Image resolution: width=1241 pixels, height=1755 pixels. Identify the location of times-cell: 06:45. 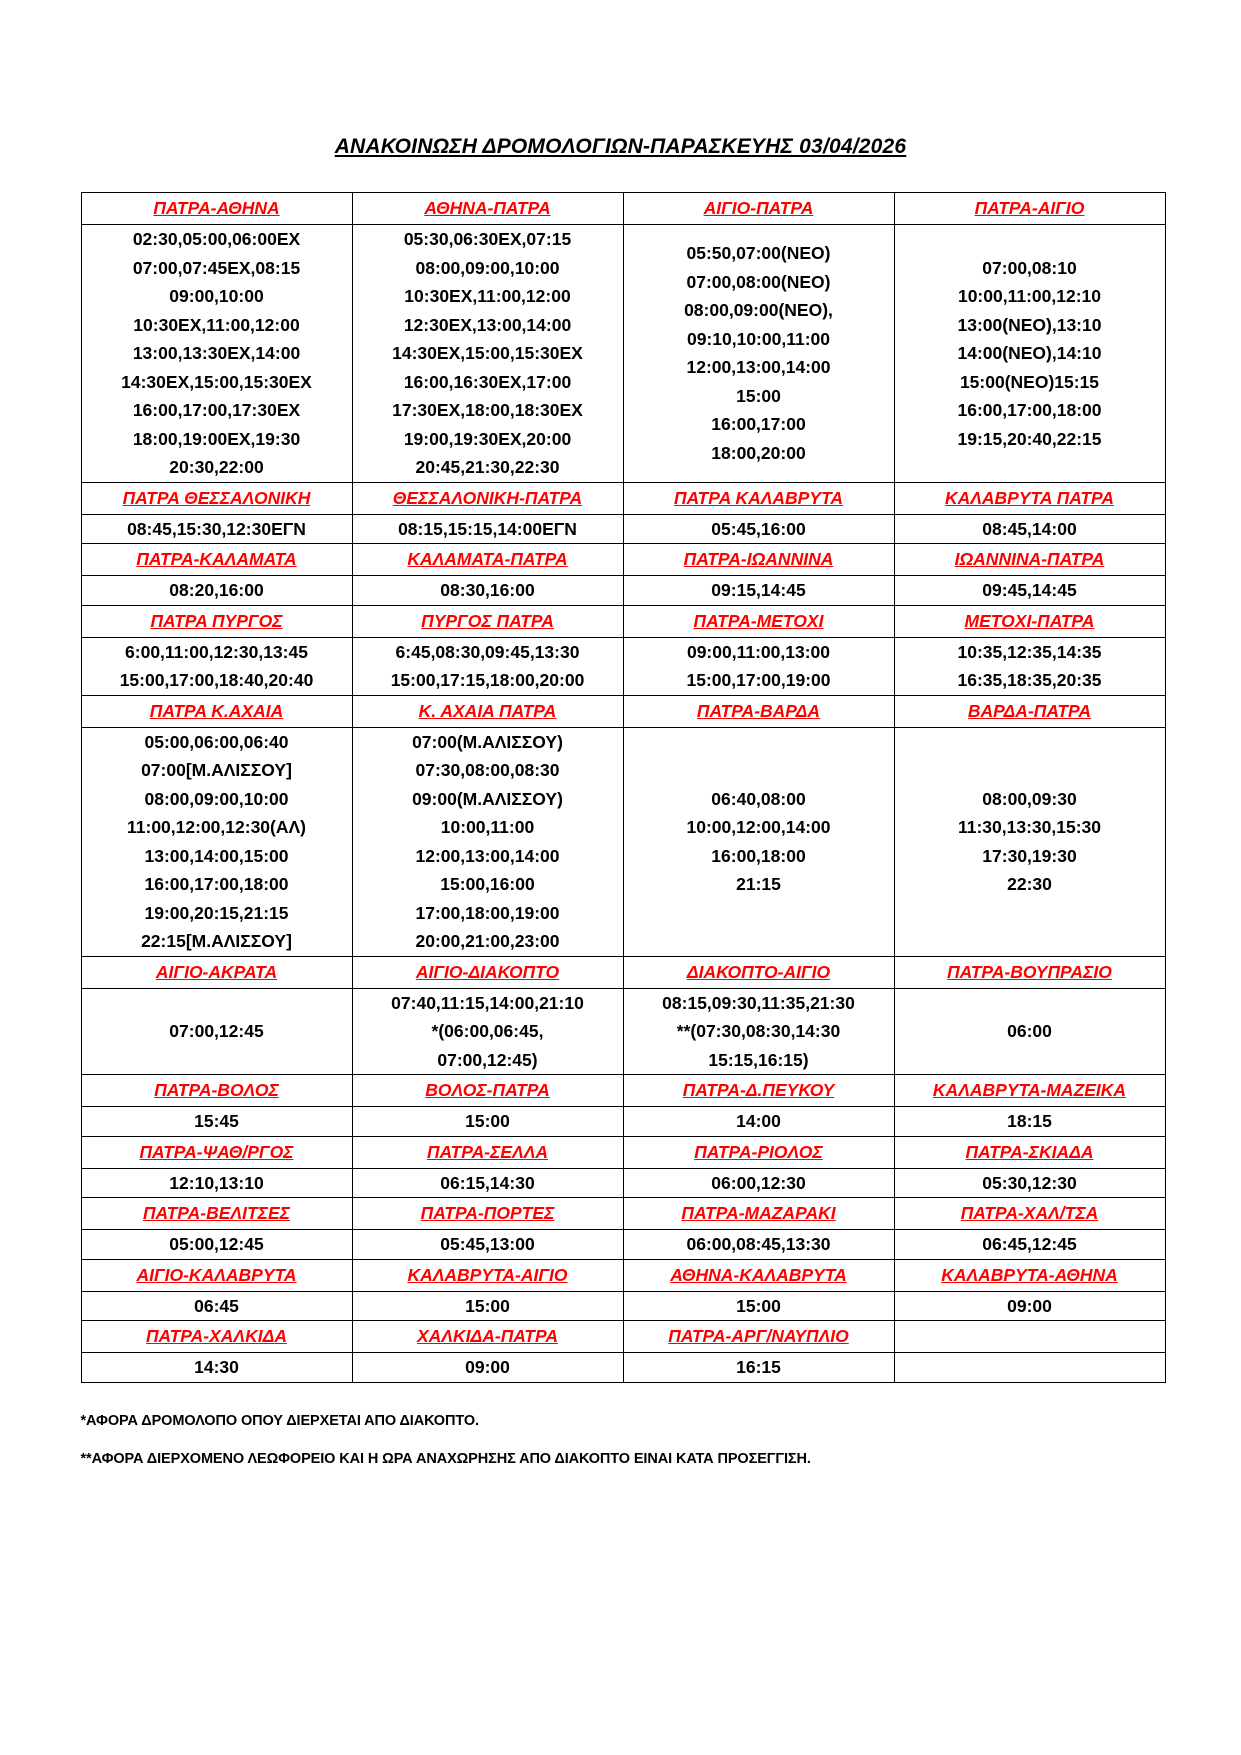
(216, 1305).